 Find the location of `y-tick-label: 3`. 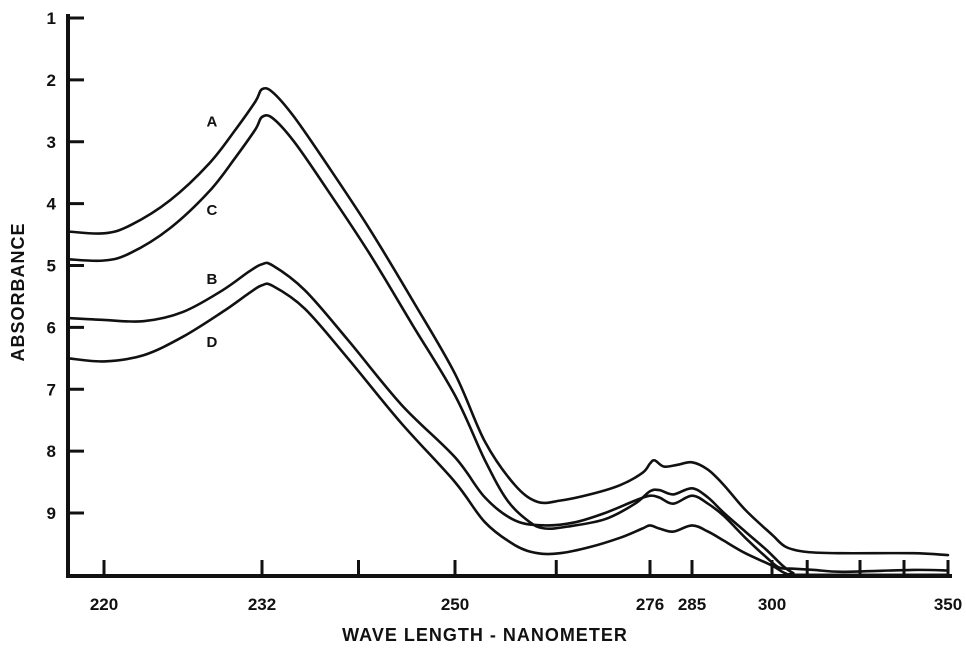

y-tick-label: 3 is located at coordinates (51, 142).